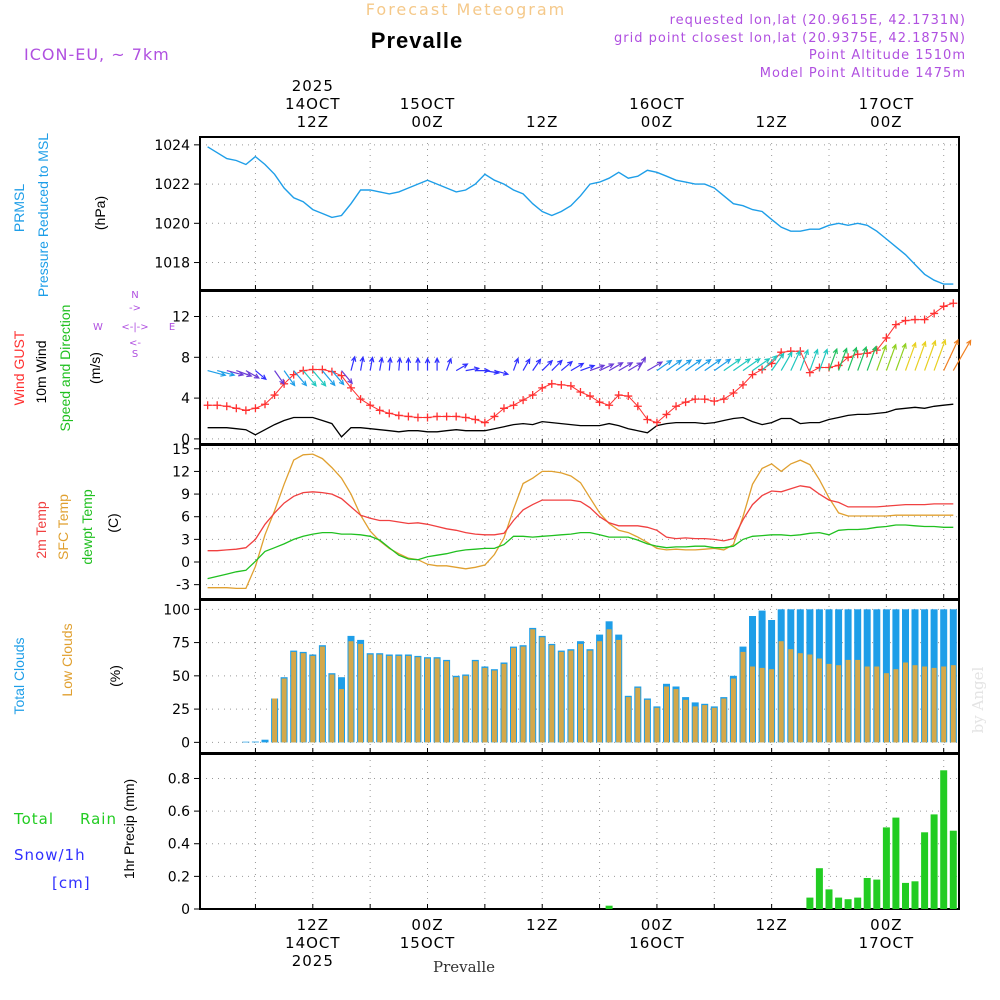 This screenshot has width=1000, height=1000. What do you see at coordinates (179, 779) in the screenshot?
I see `precip-ytick-label: 0.8` at bounding box center [179, 779].